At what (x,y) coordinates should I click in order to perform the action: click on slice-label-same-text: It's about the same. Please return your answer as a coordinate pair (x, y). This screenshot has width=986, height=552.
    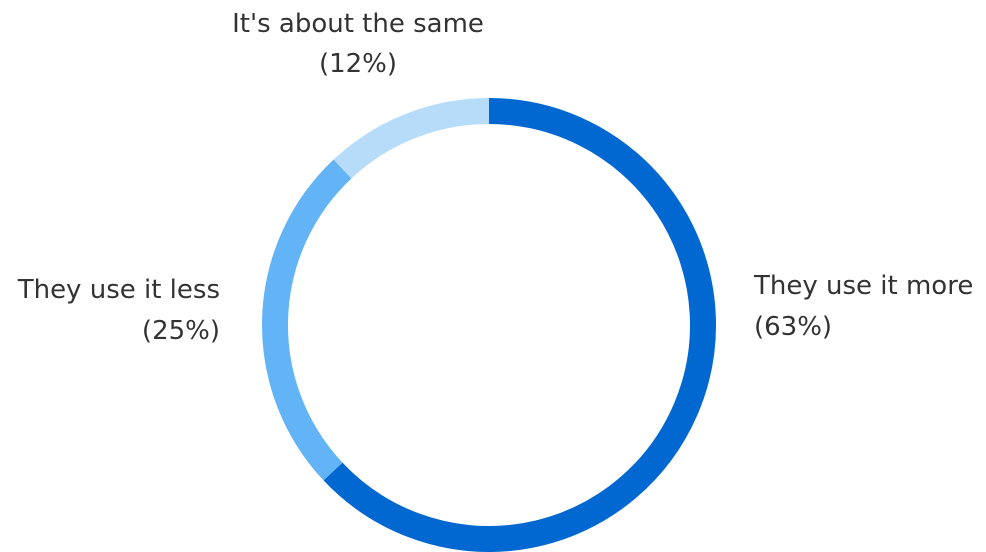
    Looking at the image, I should click on (358, 24).